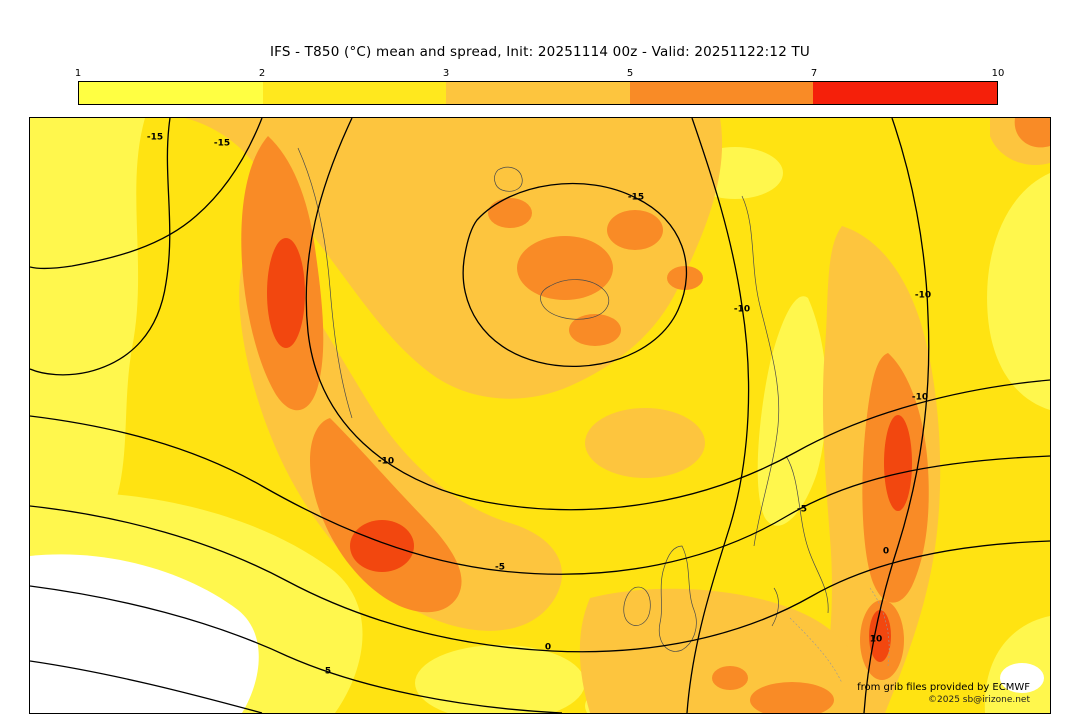  I want to click on colorbar: 1 2 3 5 7 10, so click(539, 86).